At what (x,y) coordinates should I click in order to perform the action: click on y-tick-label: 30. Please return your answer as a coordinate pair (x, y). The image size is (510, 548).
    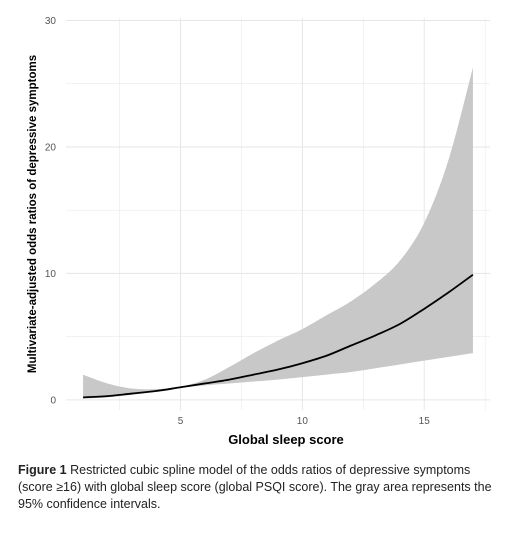
    Looking at the image, I should click on (51, 21).